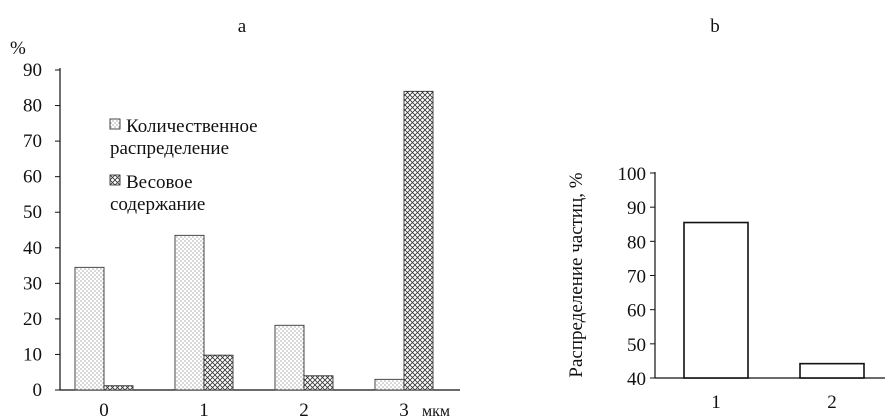  I want to click on panel-b-y-tick-label: 90, so click(636, 208).